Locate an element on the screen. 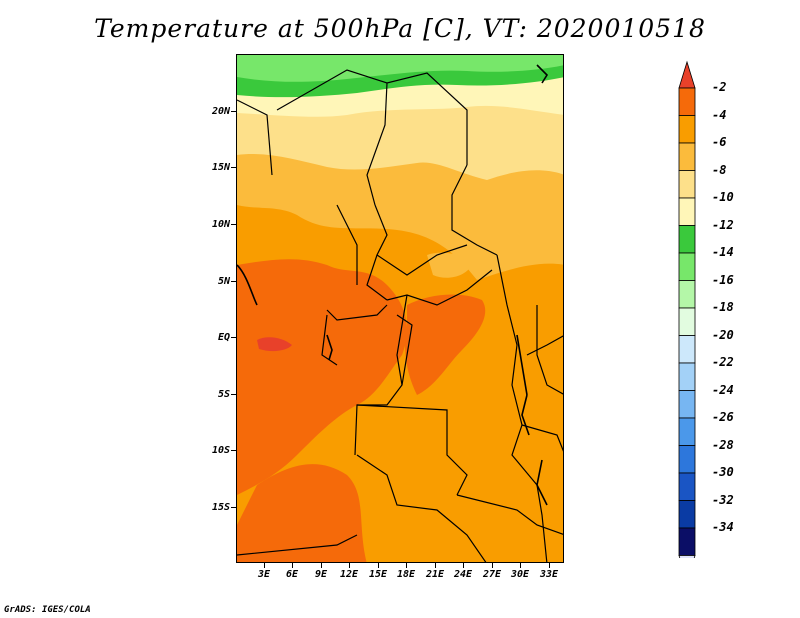 This screenshot has width=800, height=618. lon-label-21e: 21E is located at coordinates (435, 574).